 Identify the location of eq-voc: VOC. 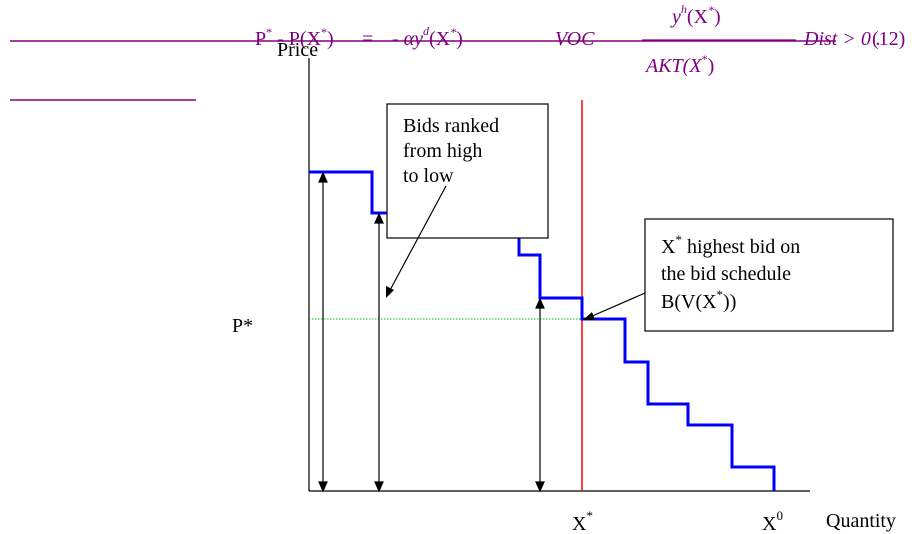
(575, 39).